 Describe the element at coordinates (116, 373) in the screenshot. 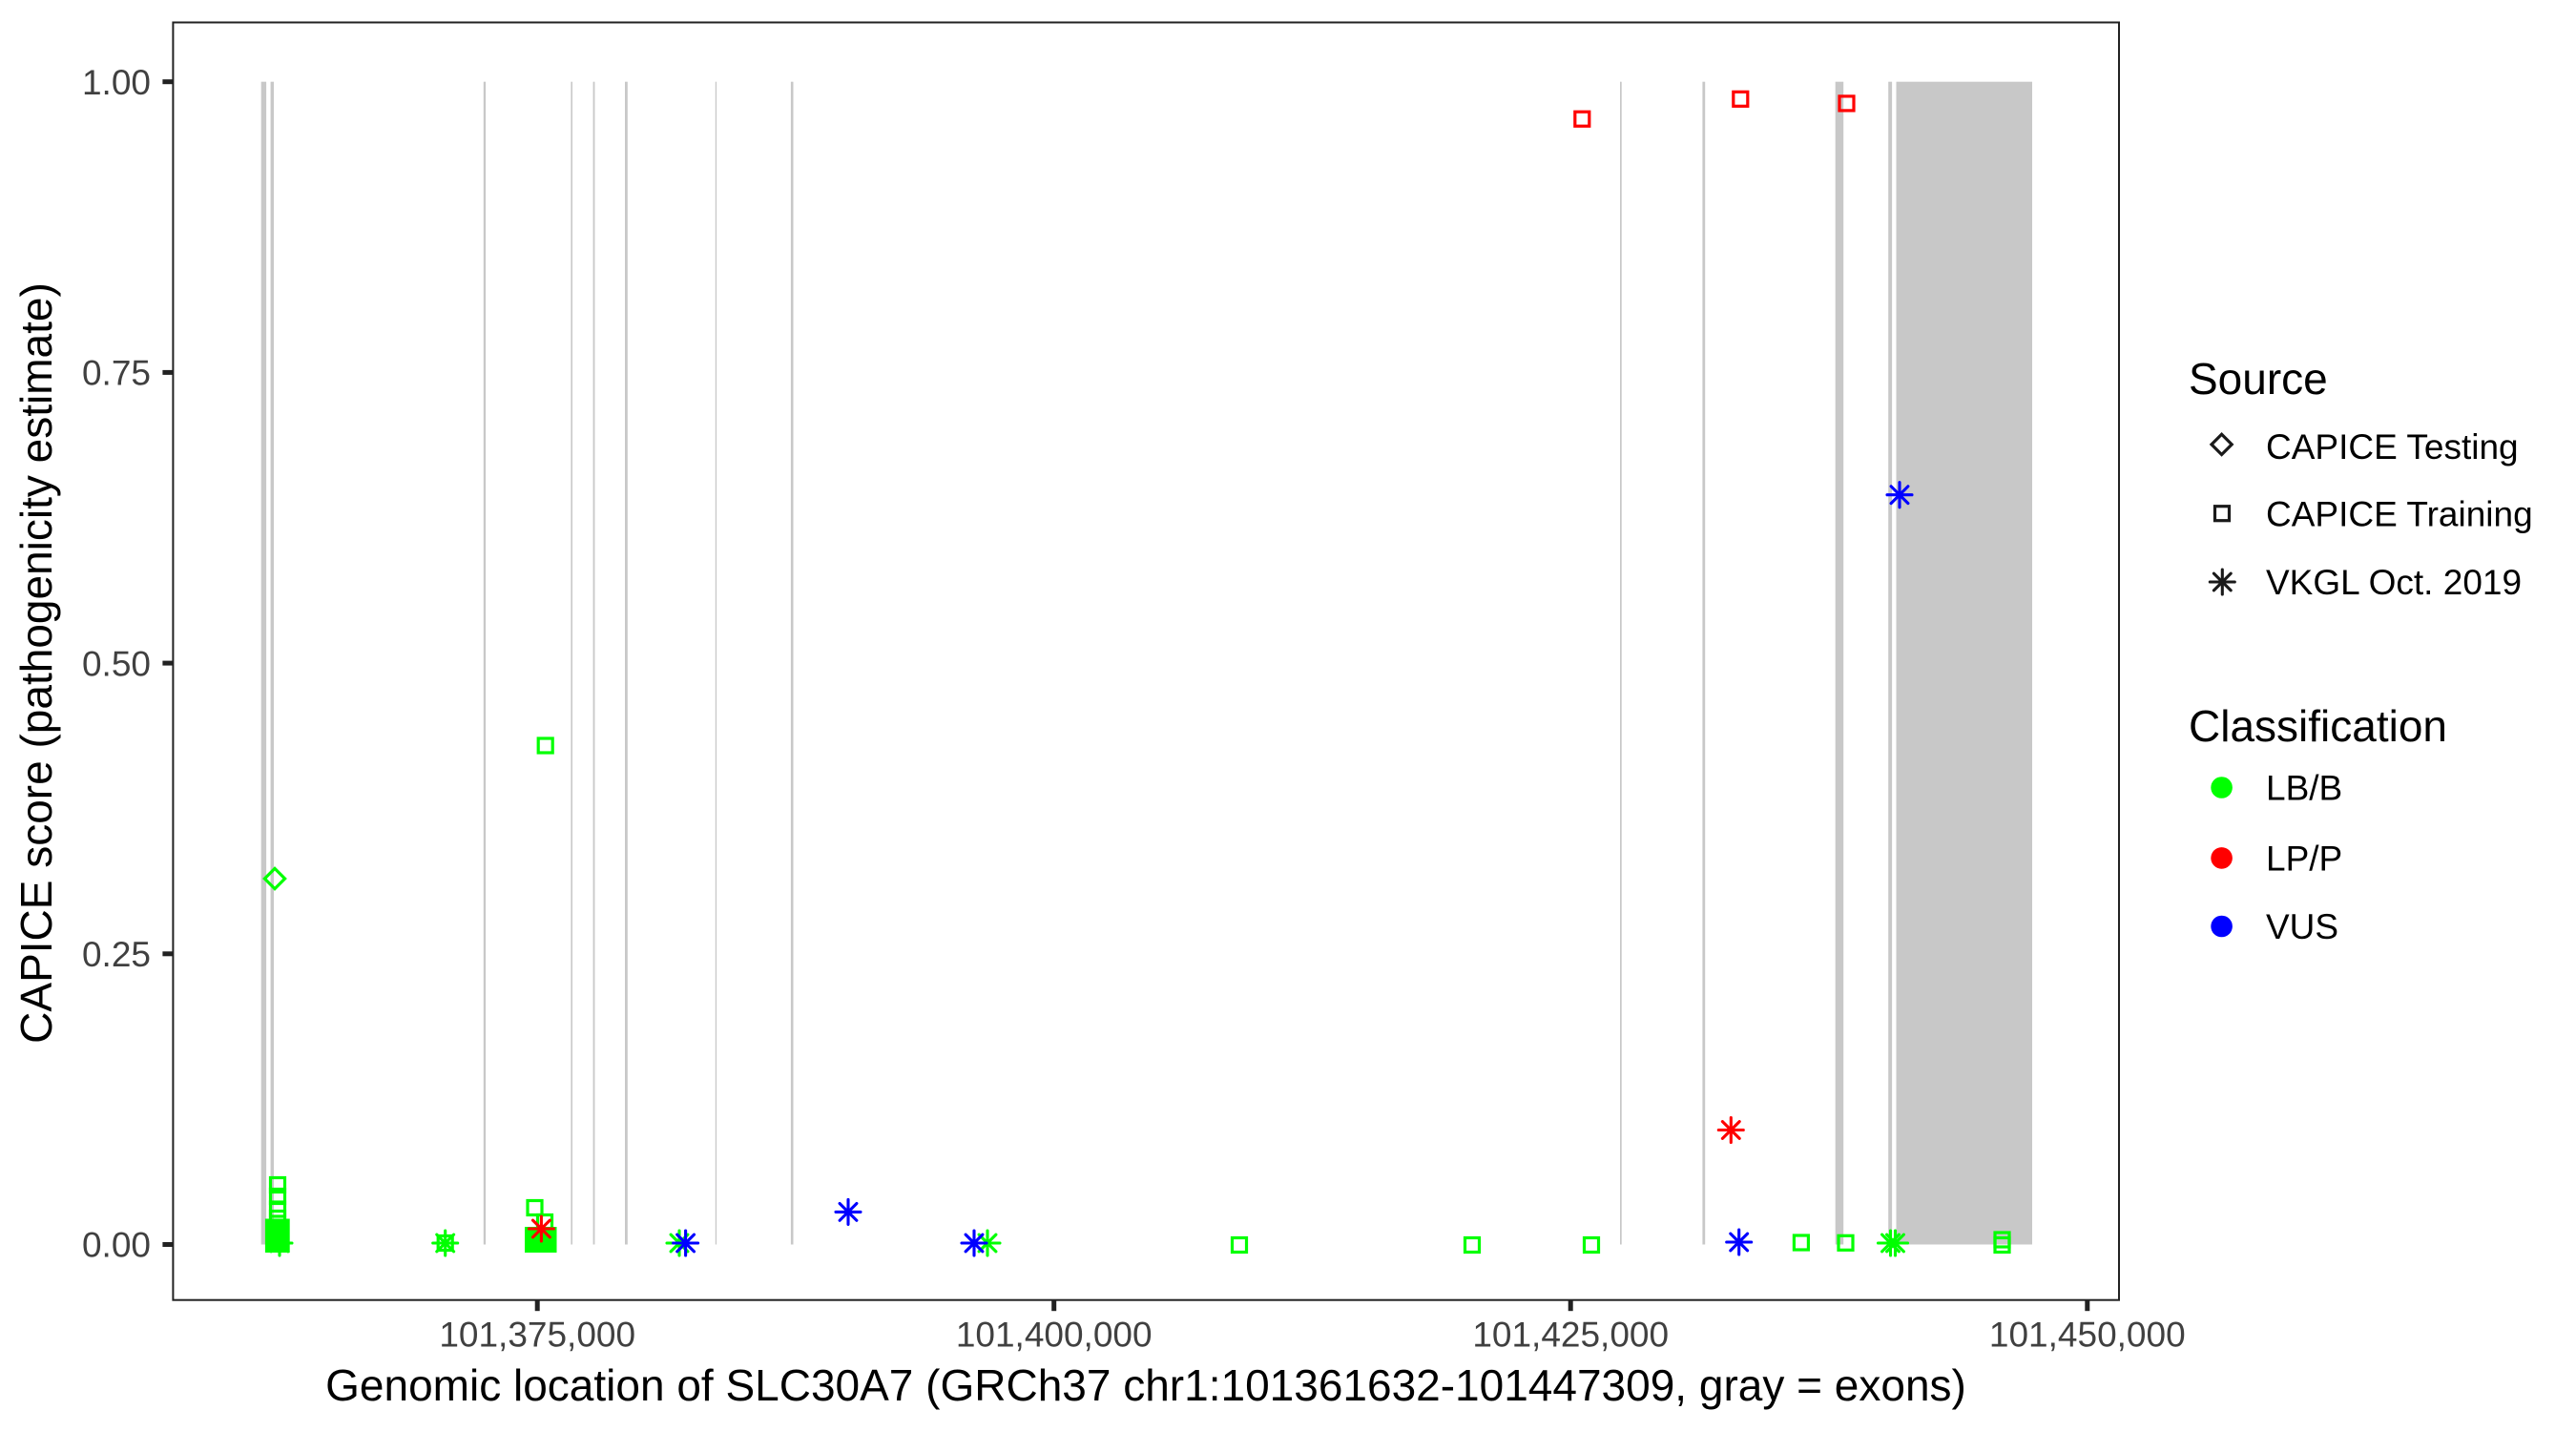

I see `svg-text: 0.75` at that location.